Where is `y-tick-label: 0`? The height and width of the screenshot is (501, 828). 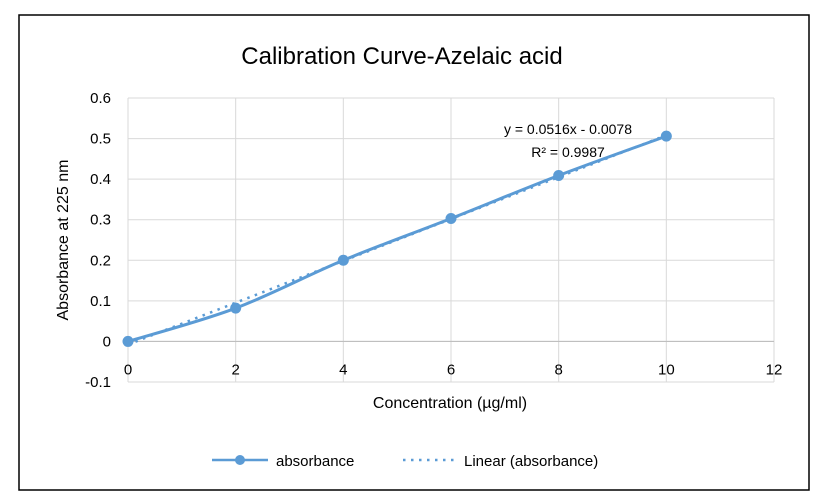 y-tick-label: 0 is located at coordinates (107, 341).